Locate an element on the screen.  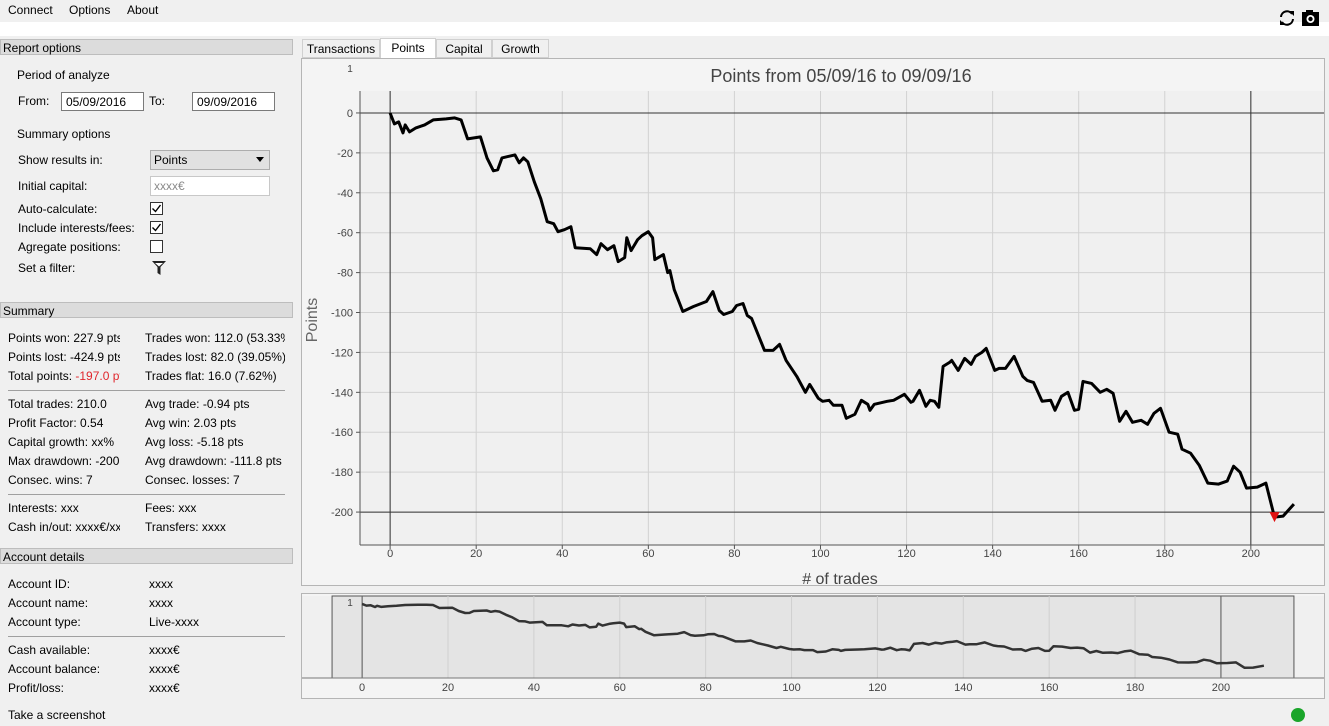
summary-item: Avg trade: -0.94 pts is located at coordinates (215, 404).